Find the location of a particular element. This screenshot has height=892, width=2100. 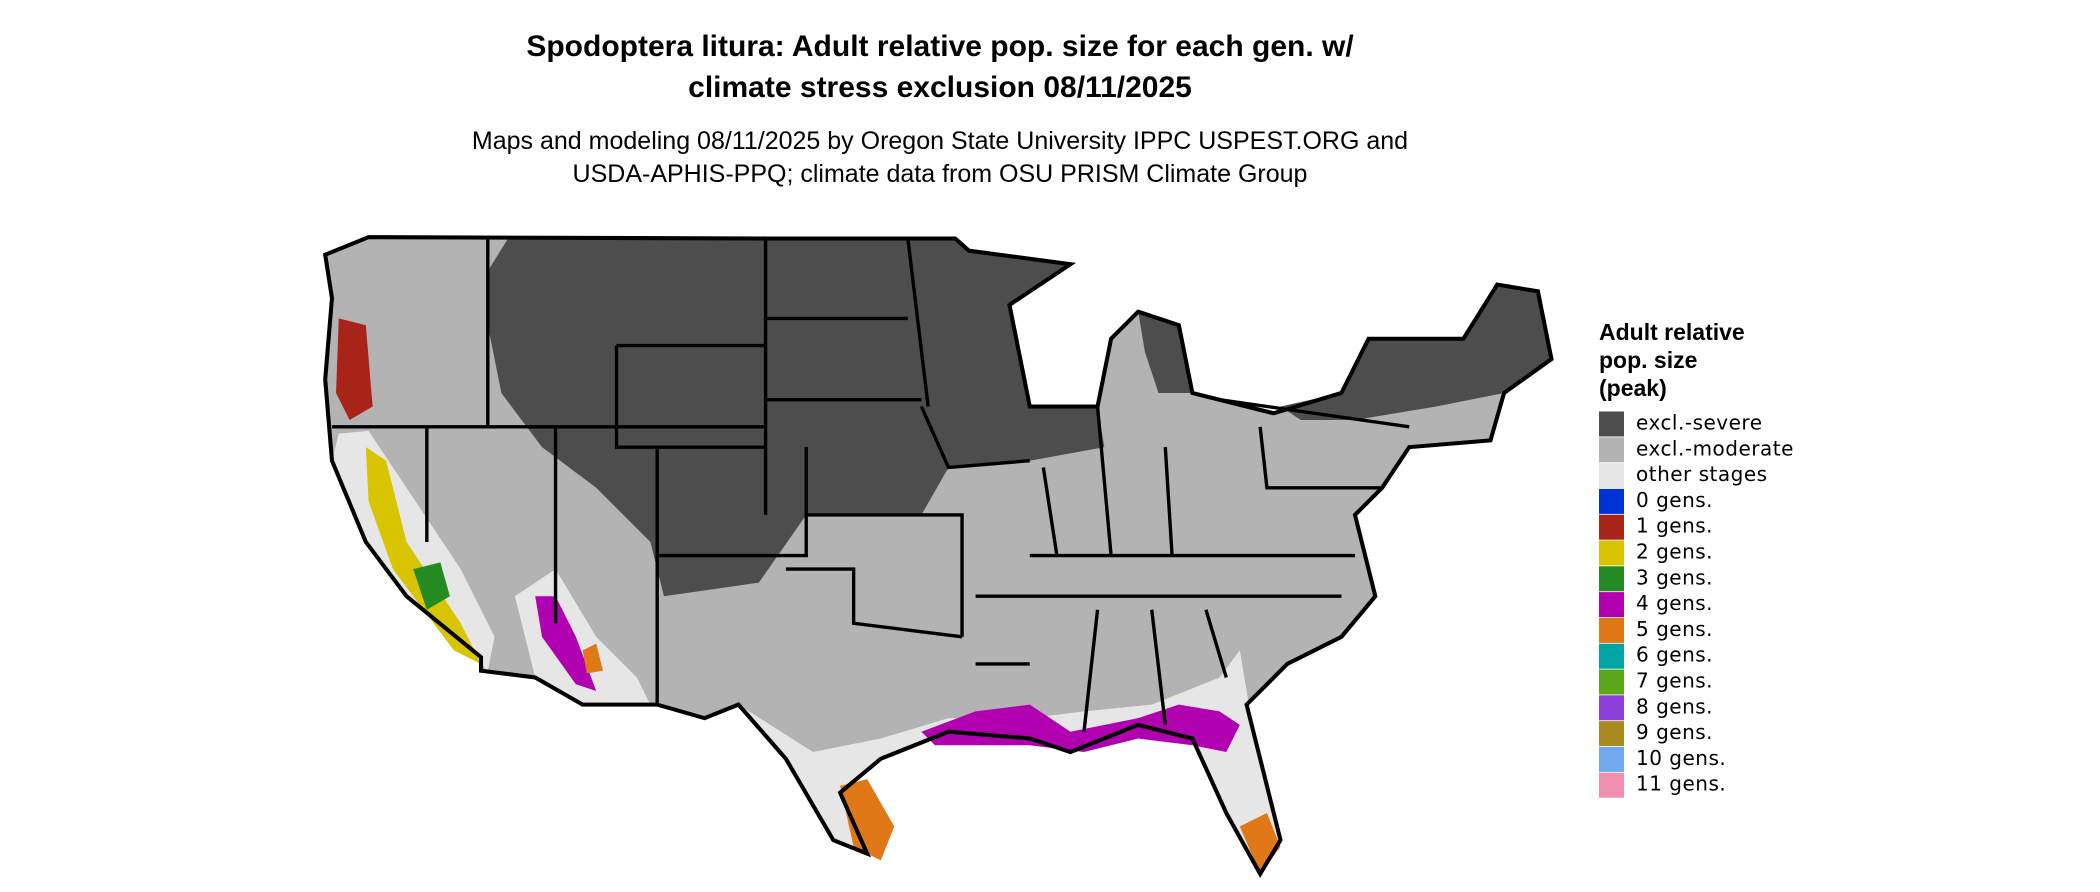

legend-title: (peak) is located at coordinates (1633, 388).